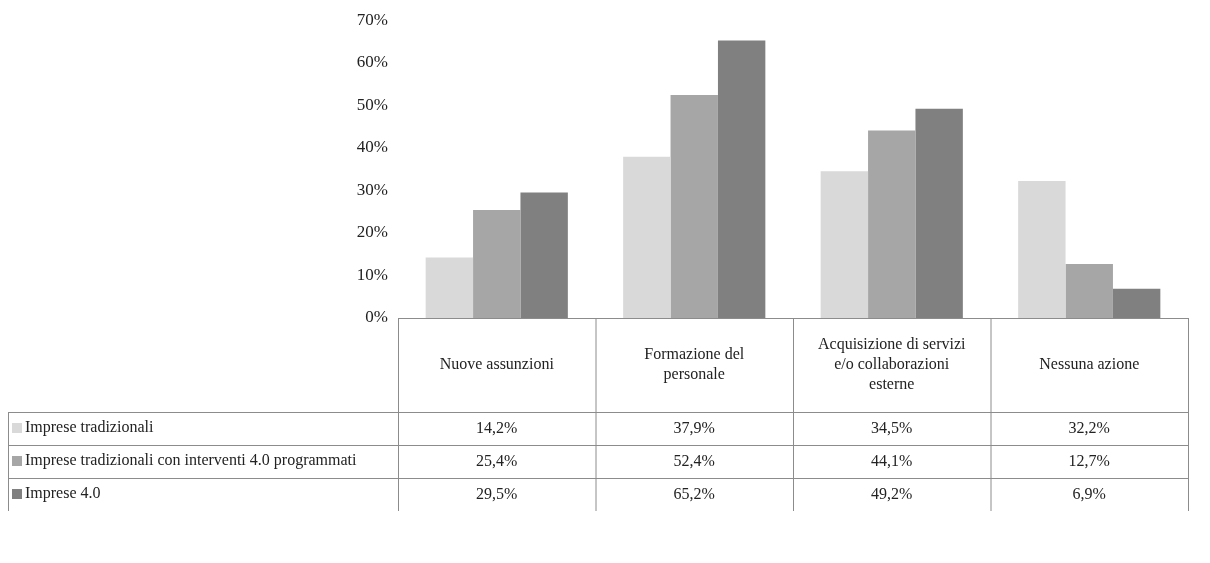 The height and width of the screenshot is (563, 1210). I want to click on legend-label: Imprese 4.0, so click(63, 493).